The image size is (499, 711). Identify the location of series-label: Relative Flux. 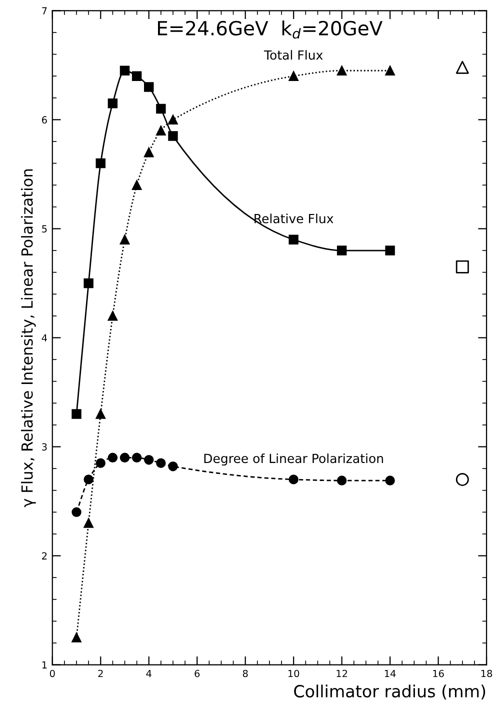
(294, 219).